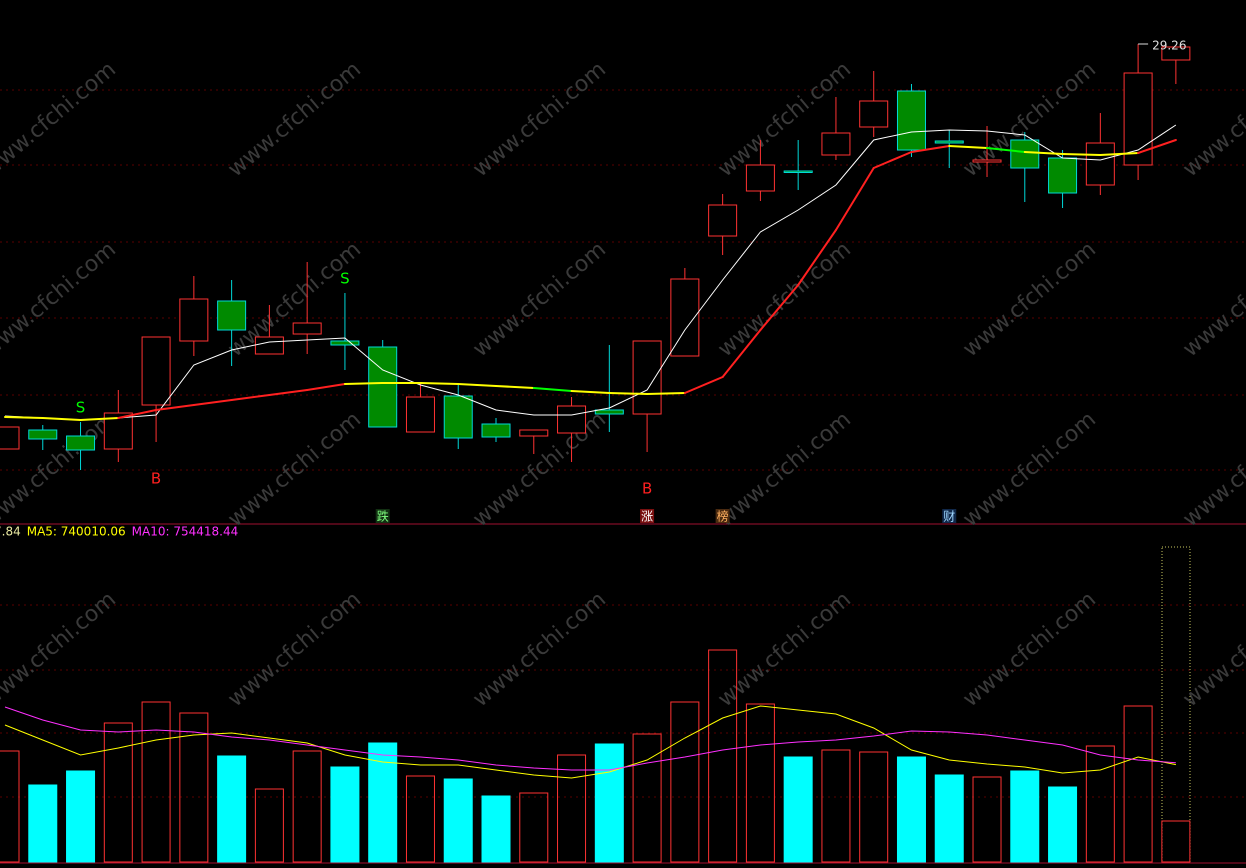 The height and width of the screenshot is (868, 1246). I want to click on event-label: 跌, so click(383, 516).